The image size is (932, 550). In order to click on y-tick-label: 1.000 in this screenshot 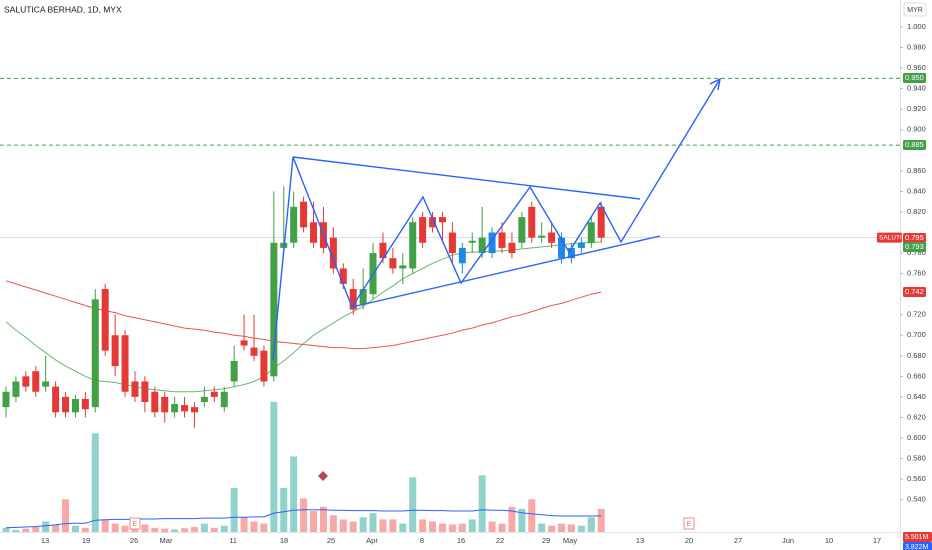, I will do `click(916, 26)`.